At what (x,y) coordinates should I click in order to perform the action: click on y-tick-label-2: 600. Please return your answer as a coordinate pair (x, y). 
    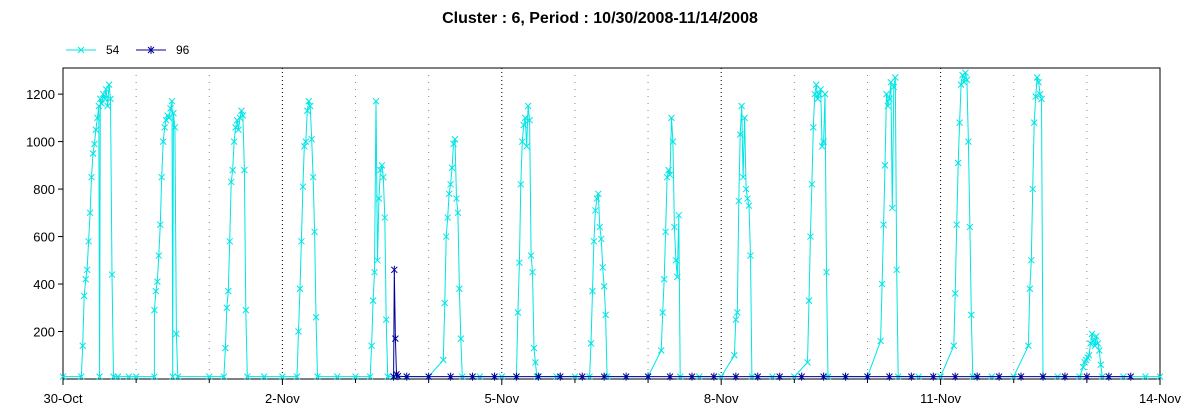
    Looking at the image, I should click on (44, 237).